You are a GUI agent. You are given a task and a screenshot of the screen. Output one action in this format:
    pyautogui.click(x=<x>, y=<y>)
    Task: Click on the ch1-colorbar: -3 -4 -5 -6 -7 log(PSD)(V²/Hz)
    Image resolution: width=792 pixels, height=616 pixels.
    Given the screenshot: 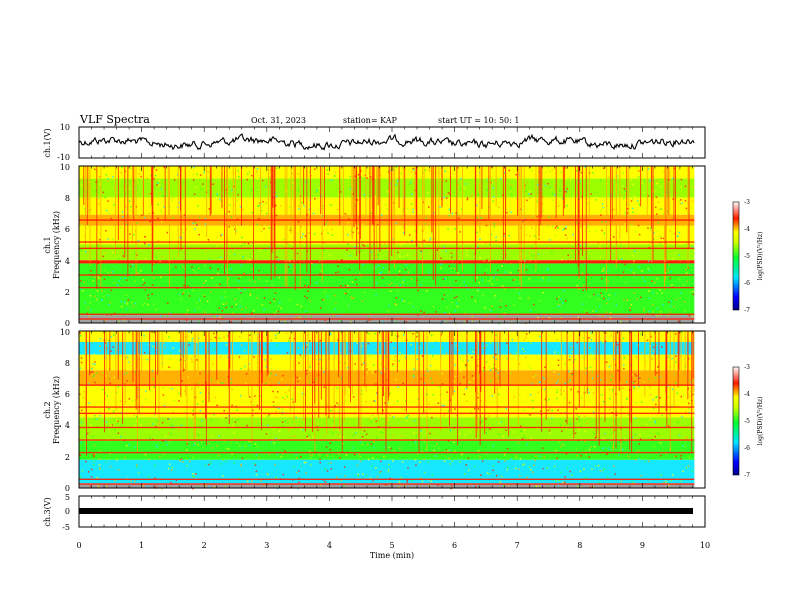 What is the action you would take?
    pyautogui.click(x=748, y=256)
    